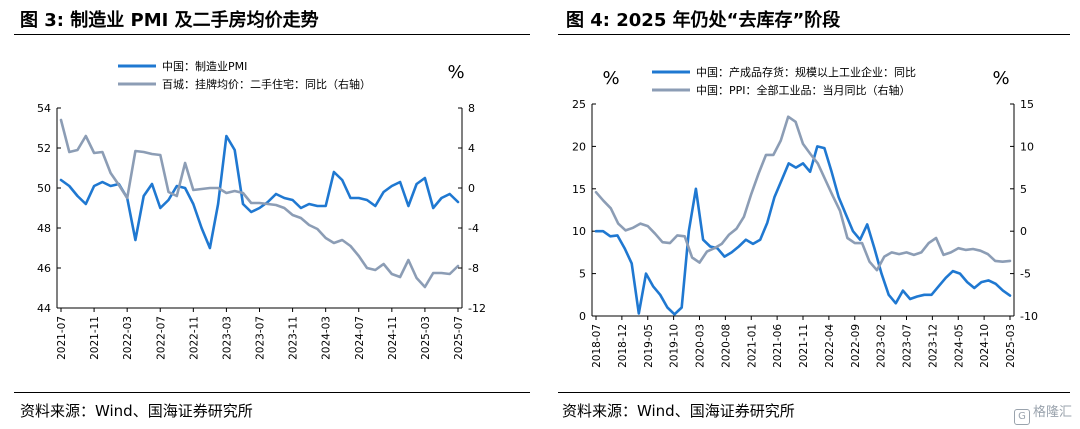 The height and width of the screenshot is (429, 1080). I want to click on title-rule-right, so click(814, 34).